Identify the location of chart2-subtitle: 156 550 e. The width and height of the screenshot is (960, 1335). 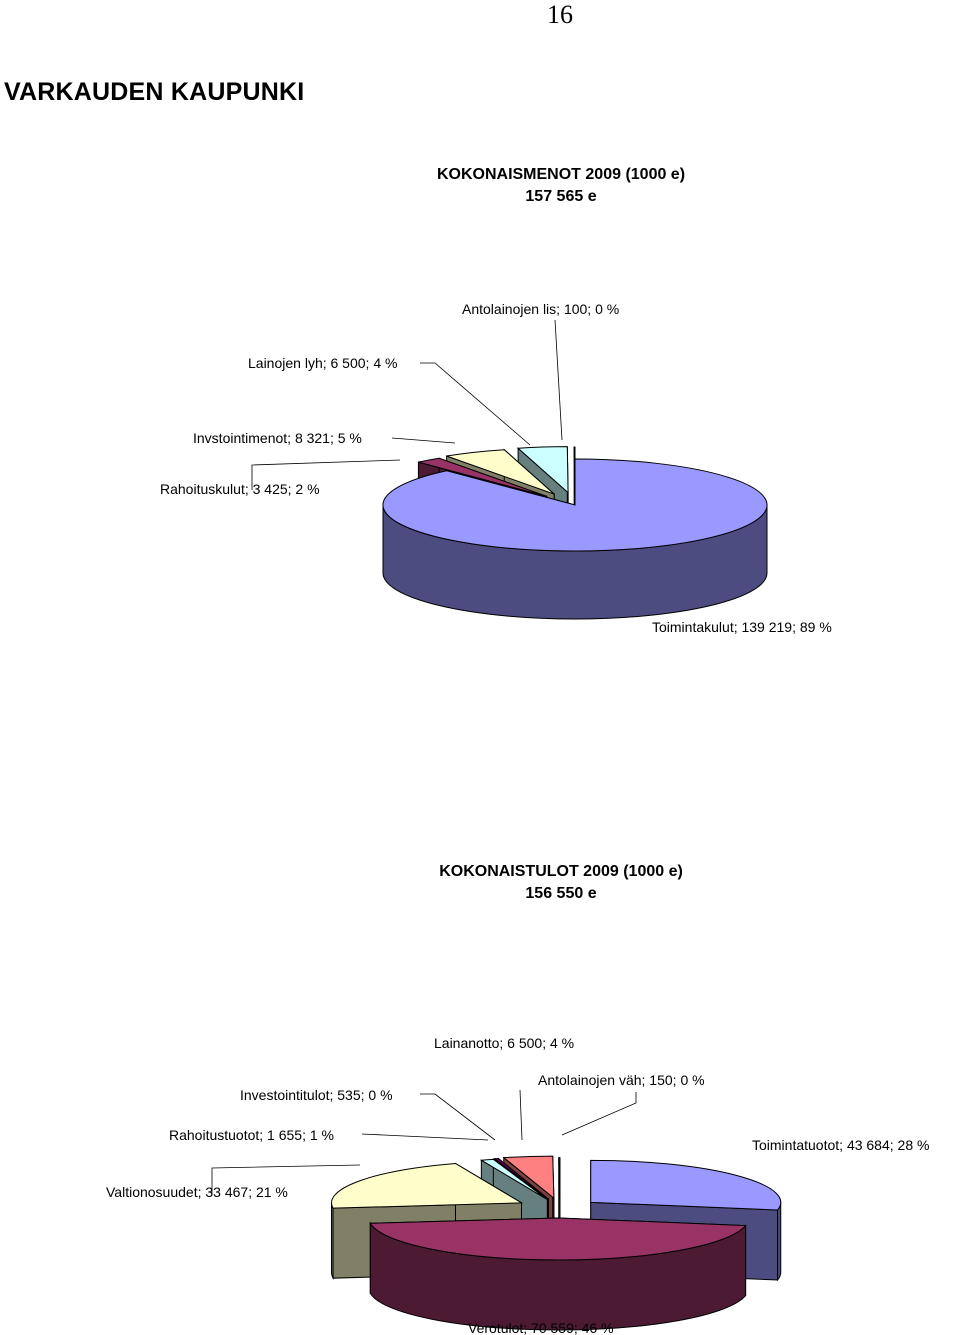
(561, 893).